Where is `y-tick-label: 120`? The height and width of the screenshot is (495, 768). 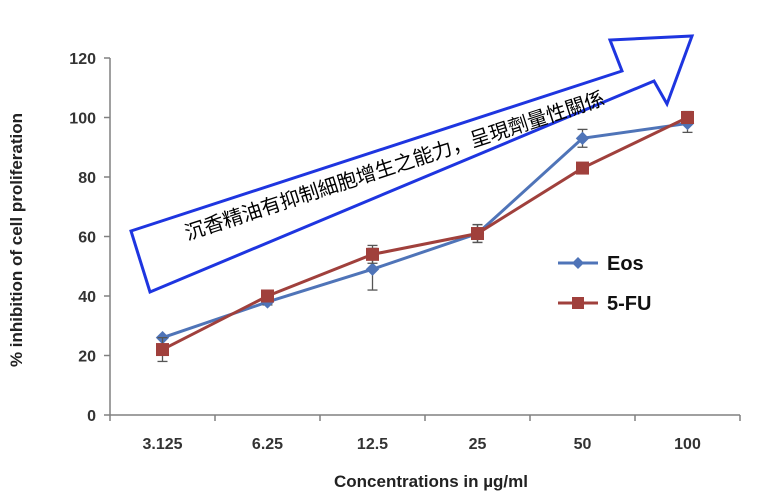
y-tick-label: 120 is located at coordinates (82, 59).